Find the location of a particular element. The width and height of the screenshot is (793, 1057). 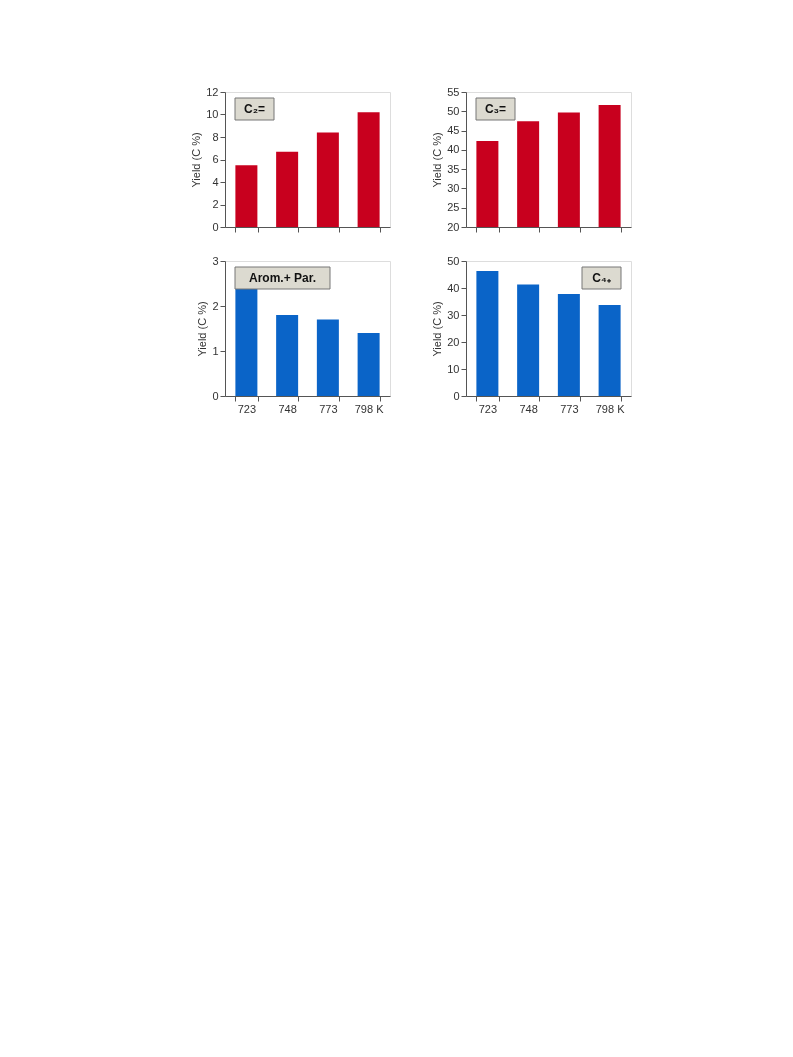

y-tick-label: 12 is located at coordinates (212, 91).